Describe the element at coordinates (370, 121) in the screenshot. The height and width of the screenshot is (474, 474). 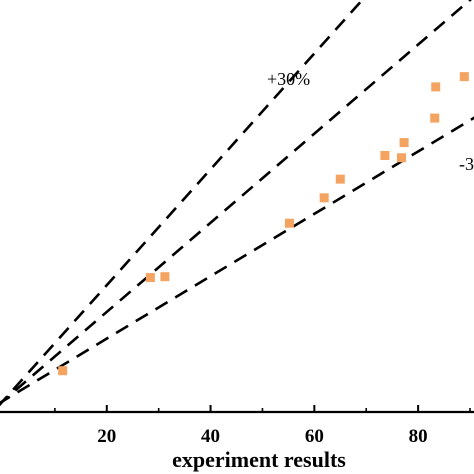
I see `line-annotations: +30% -3` at that location.